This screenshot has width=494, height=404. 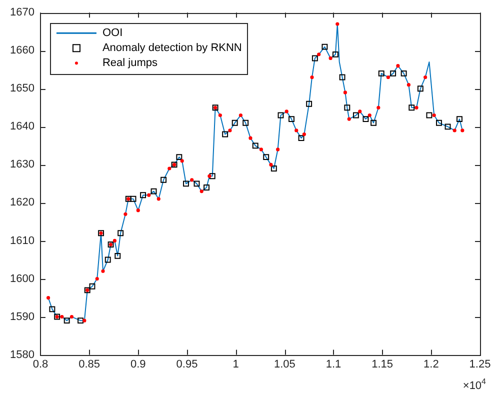 What do you see at coordinates (22, 164) in the screenshot?
I see `y-tick-label: 1630` at bounding box center [22, 164].